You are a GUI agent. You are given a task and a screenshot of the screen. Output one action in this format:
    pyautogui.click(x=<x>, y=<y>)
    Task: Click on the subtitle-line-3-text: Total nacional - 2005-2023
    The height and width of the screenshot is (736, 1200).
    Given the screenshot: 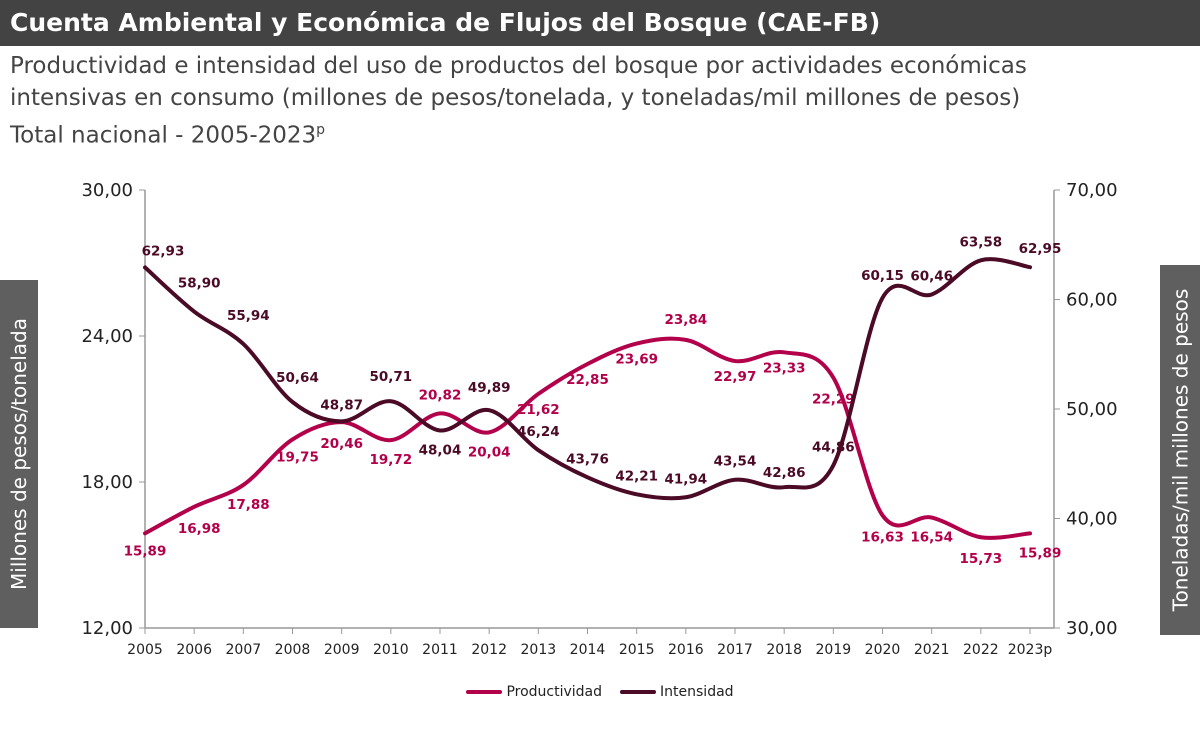 What is the action you would take?
    pyautogui.click(x=163, y=135)
    